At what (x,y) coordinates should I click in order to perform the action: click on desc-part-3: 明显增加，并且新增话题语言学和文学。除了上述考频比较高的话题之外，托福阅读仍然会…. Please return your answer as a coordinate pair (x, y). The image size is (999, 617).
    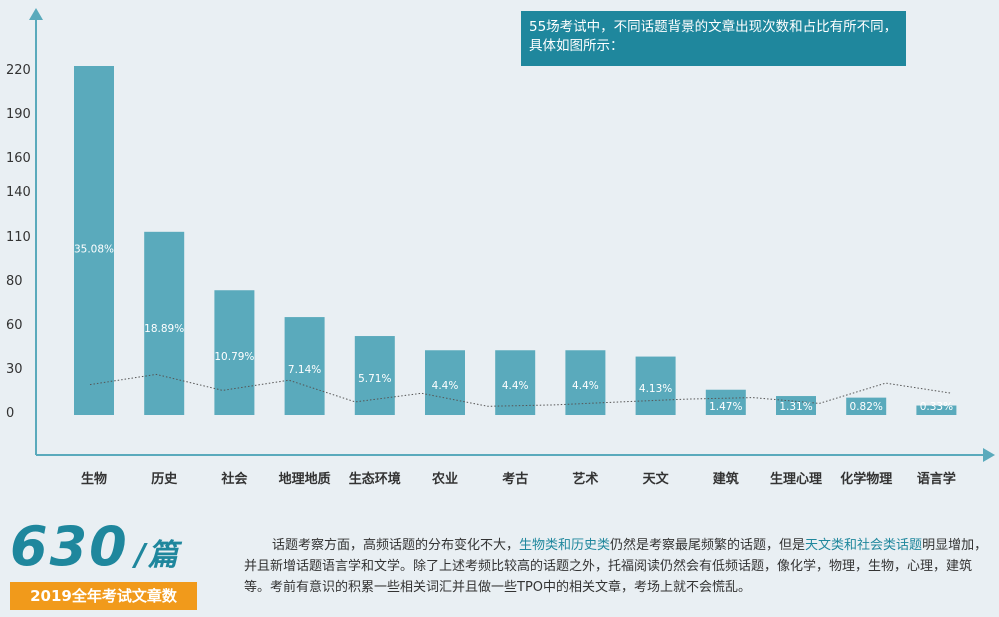
    Looking at the image, I should click on (616, 566).